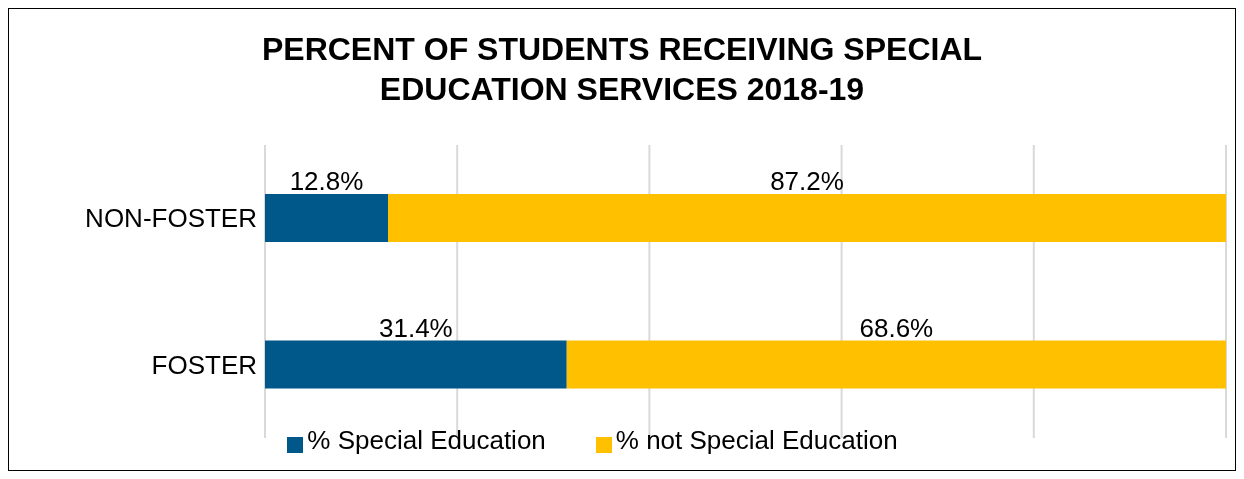  What do you see at coordinates (326, 181) in the screenshot?
I see `data-label: 12.8%` at bounding box center [326, 181].